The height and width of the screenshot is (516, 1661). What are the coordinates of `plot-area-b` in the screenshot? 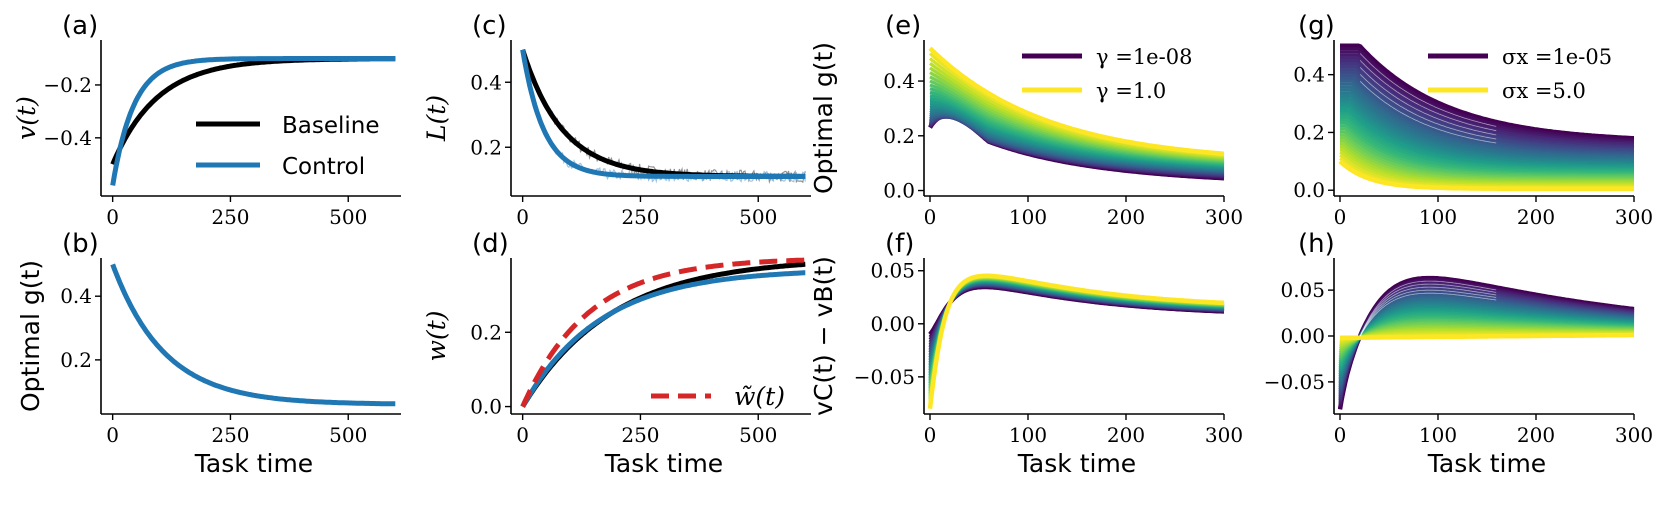 It's located at (253, 335).